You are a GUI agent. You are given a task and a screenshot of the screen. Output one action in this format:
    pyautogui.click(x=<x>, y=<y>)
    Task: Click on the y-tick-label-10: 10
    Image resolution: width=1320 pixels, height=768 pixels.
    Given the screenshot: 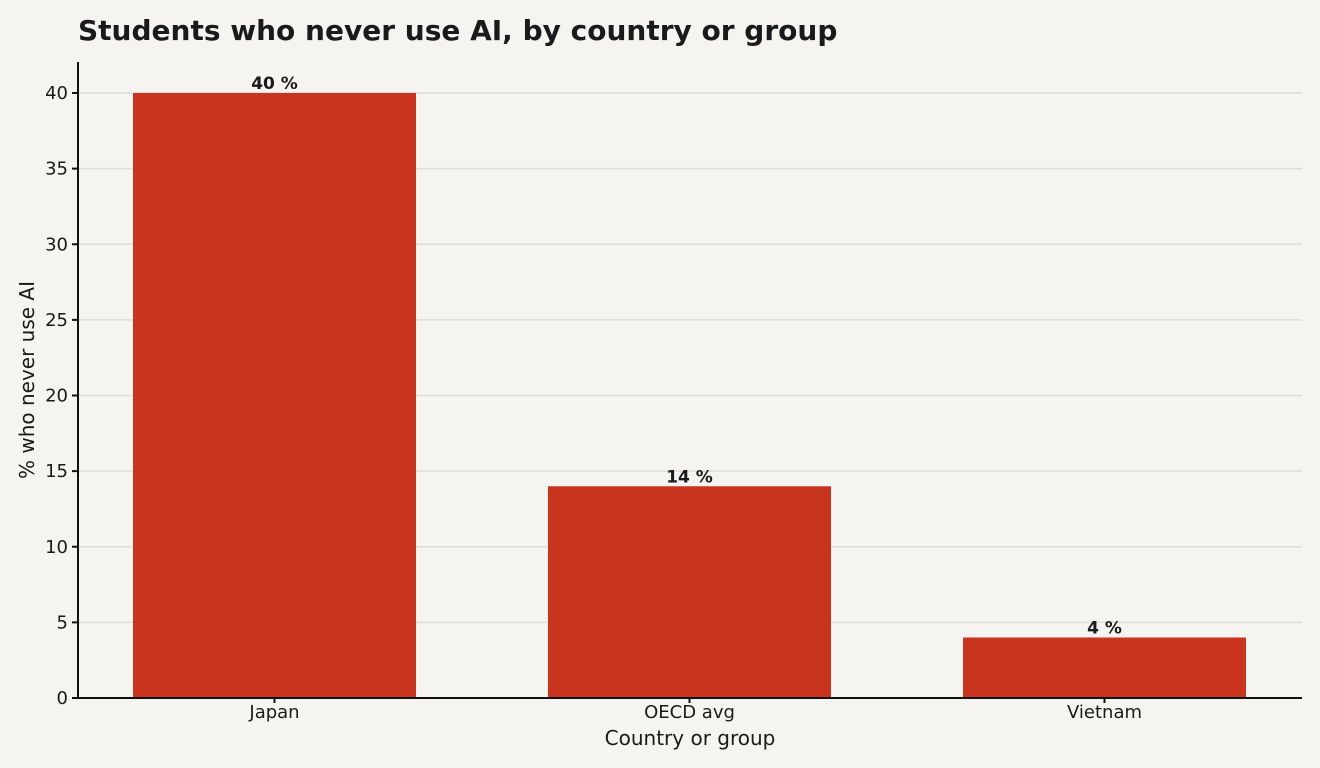 What is the action you would take?
    pyautogui.click(x=56, y=547)
    